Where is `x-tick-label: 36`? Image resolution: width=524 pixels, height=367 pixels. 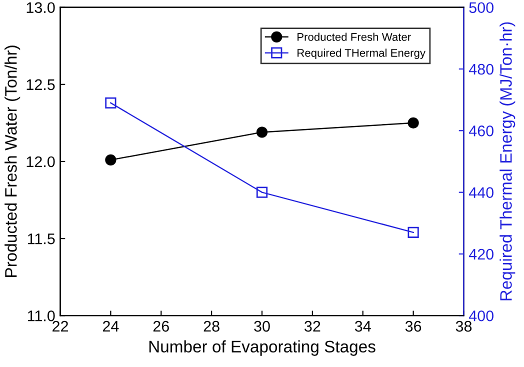 x-tick-label: 36 is located at coordinates (413, 326).